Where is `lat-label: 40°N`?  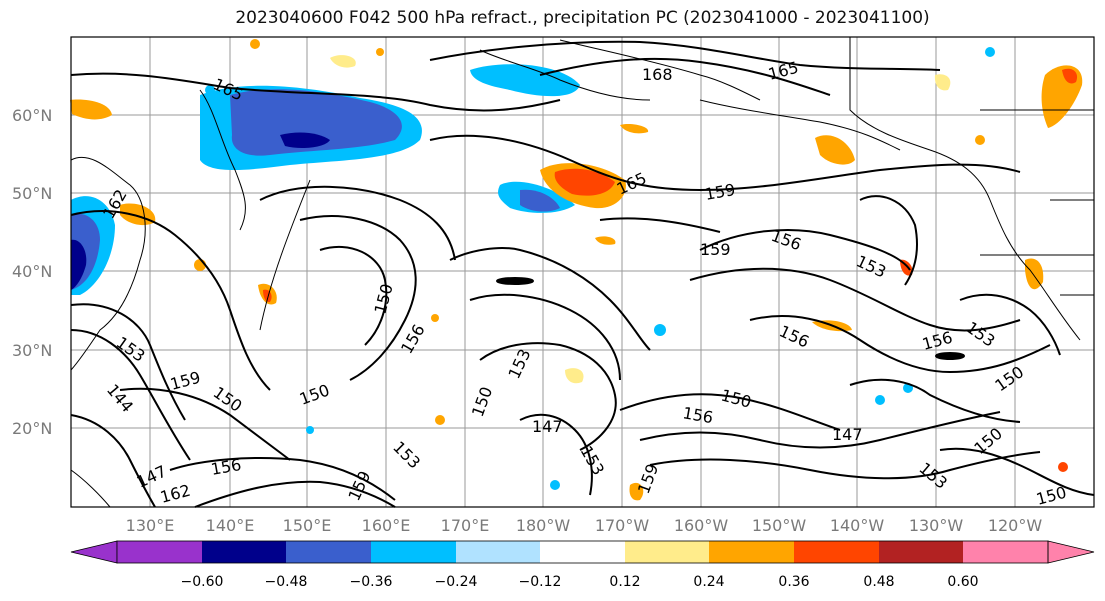
lat-label: 40°N is located at coordinates (32, 271).